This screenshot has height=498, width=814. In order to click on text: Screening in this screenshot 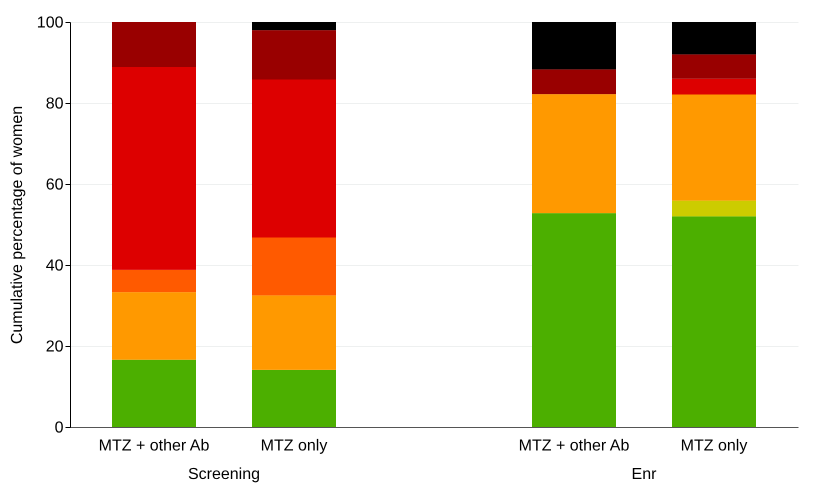, I will do `click(224, 474)`.